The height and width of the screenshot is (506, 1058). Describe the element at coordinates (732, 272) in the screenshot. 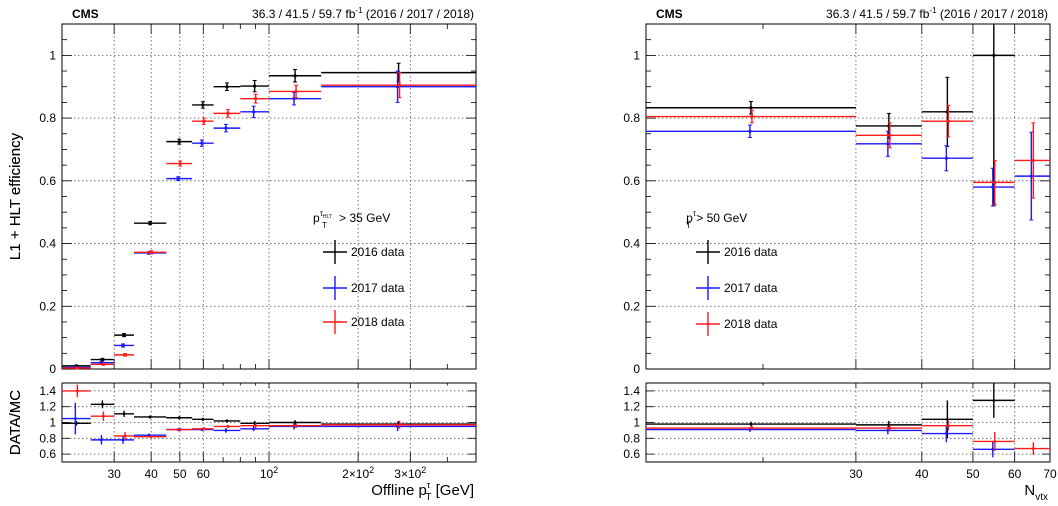

I see `legend: pτ T > 50 GeV 2016 data 2017 data 2018 data` at that location.